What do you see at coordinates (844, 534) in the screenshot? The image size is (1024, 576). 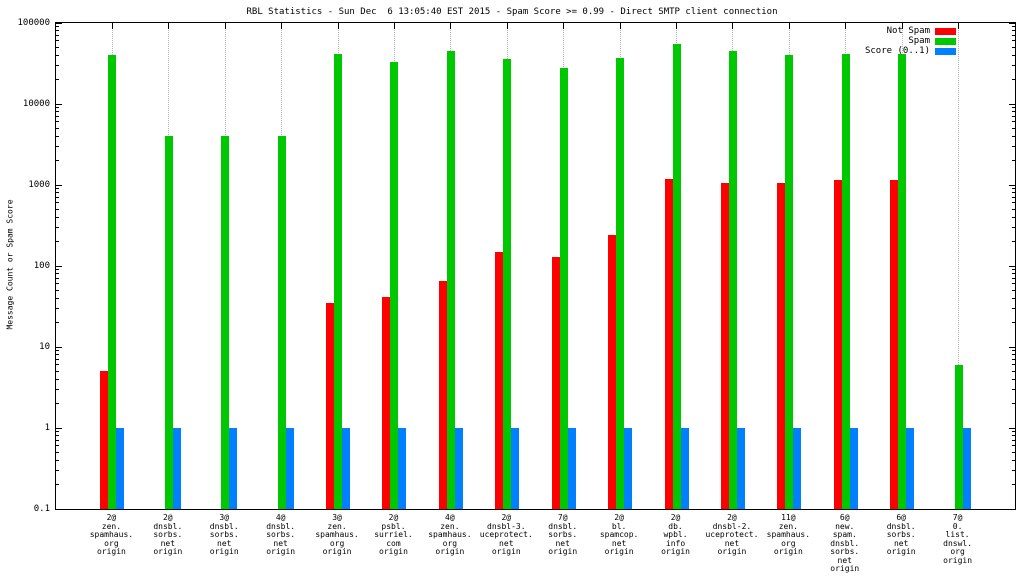 I see `category-label-line: spam.` at bounding box center [844, 534].